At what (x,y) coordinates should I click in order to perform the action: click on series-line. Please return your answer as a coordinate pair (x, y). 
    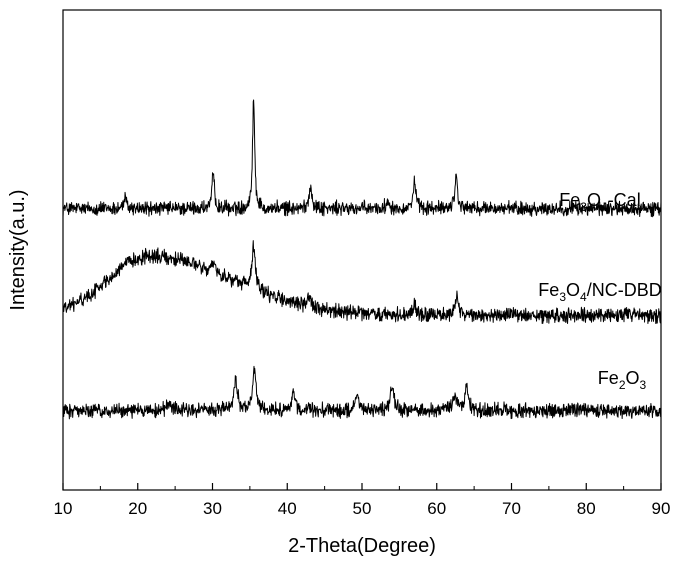
    Looking at the image, I should click on (362, 392).